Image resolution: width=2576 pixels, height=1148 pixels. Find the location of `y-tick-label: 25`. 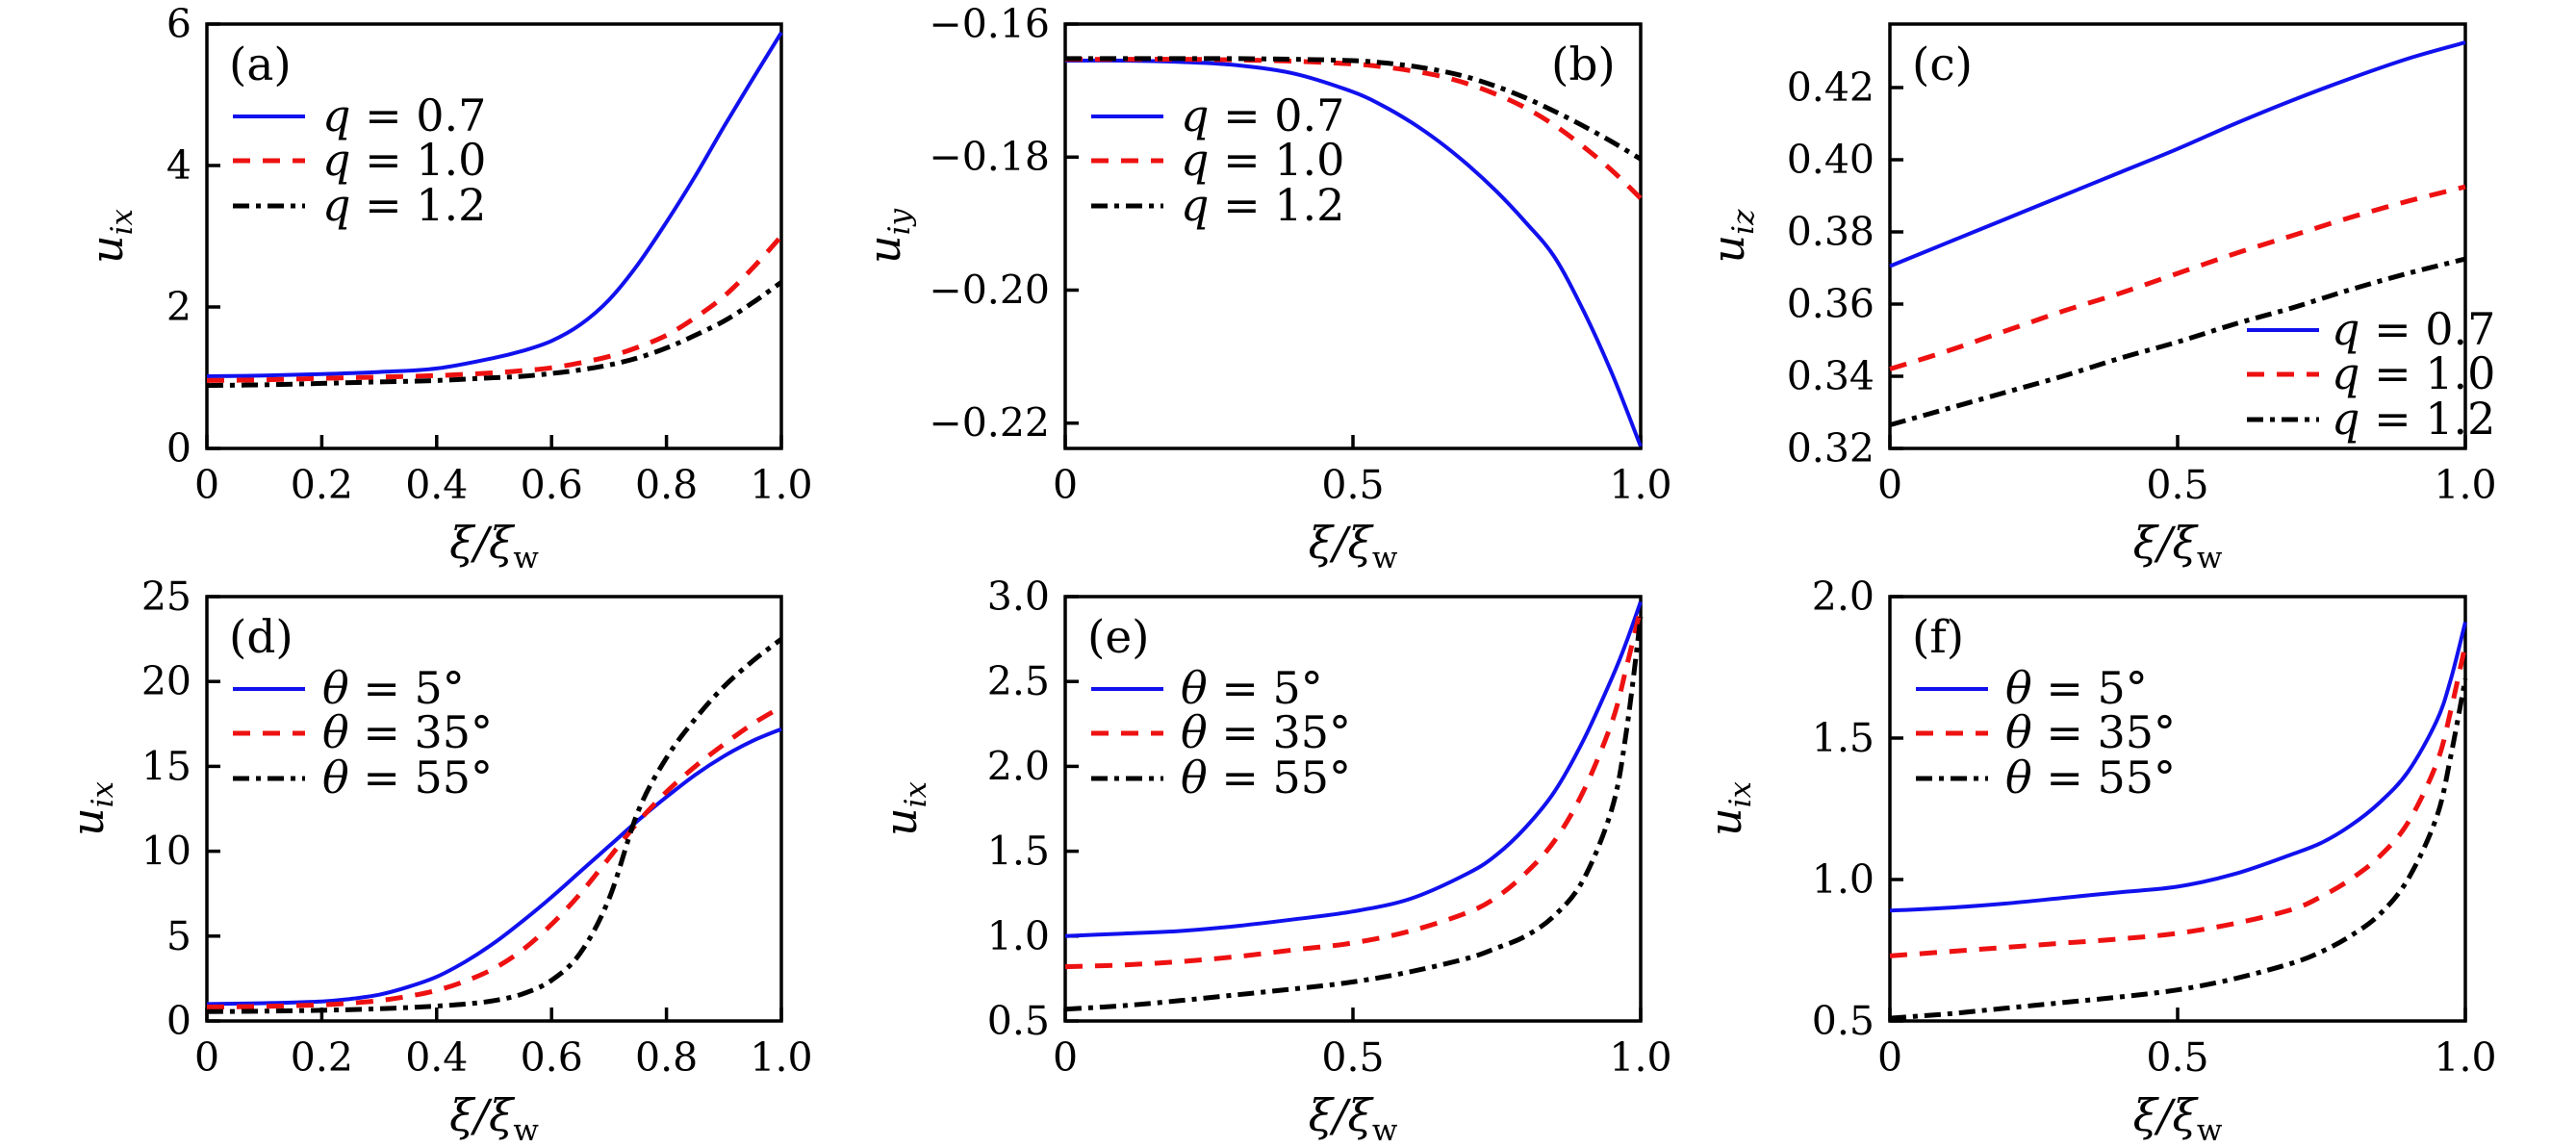

y-tick-label: 25 is located at coordinates (166, 597).